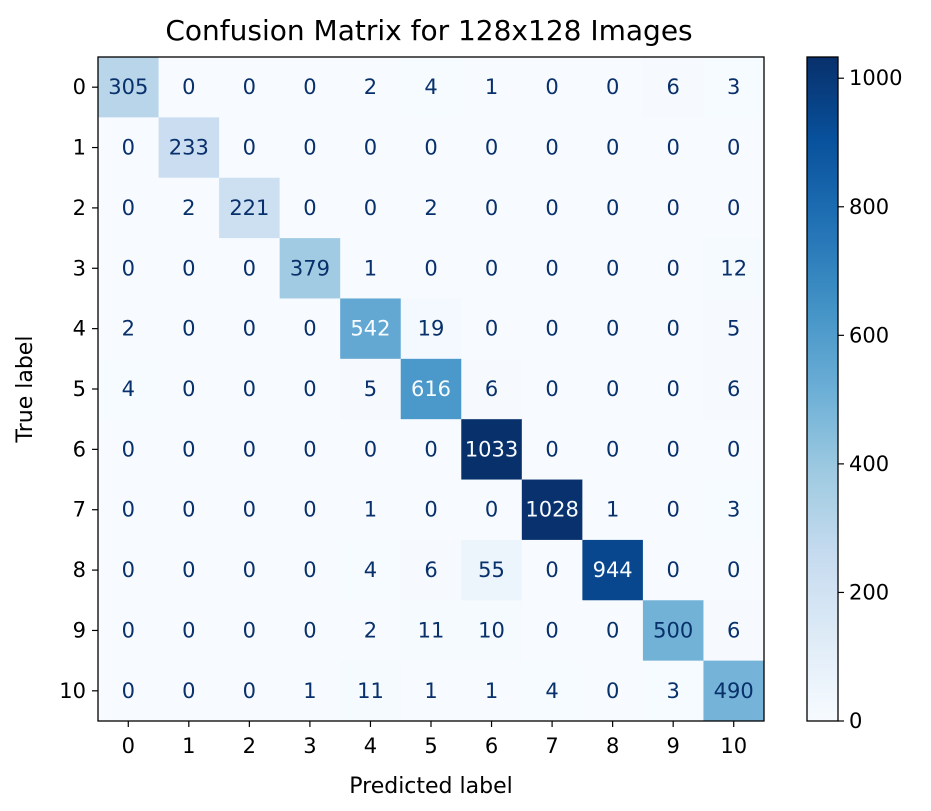 This screenshot has height=811, width=931. What do you see at coordinates (79, 510) in the screenshot?
I see `y-tick-label: 7` at bounding box center [79, 510].